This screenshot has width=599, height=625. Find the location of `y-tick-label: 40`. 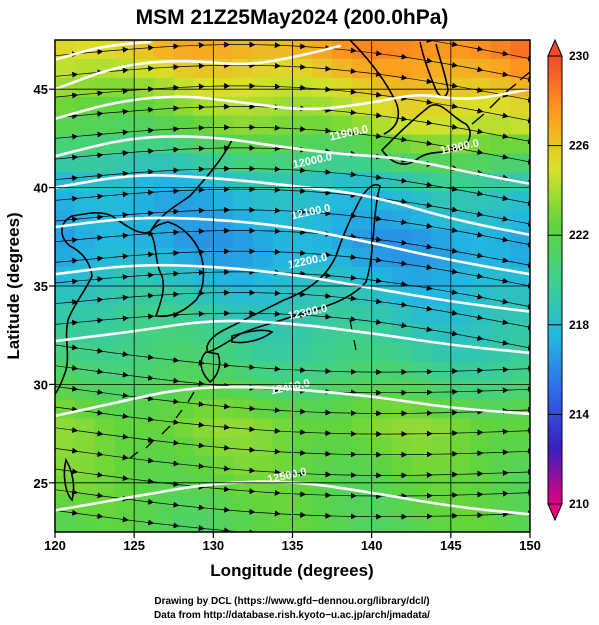

y-tick-label: 40 is located at coordinates (41, 188).